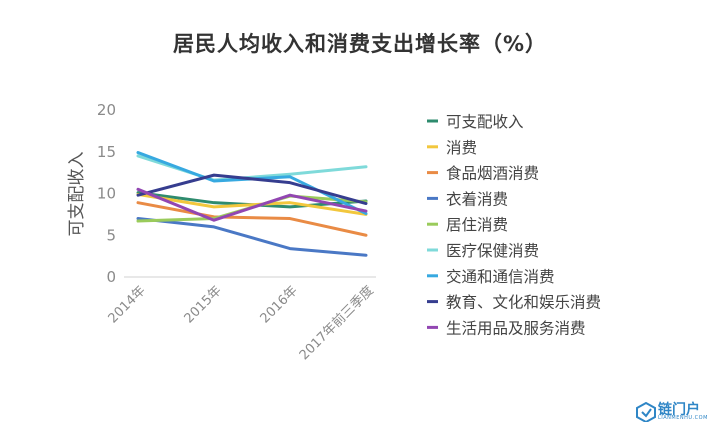 The width and height of the screenshot is (720, 428). I want to click on legend-label: 食品烟酒消费, so click(492, 174).